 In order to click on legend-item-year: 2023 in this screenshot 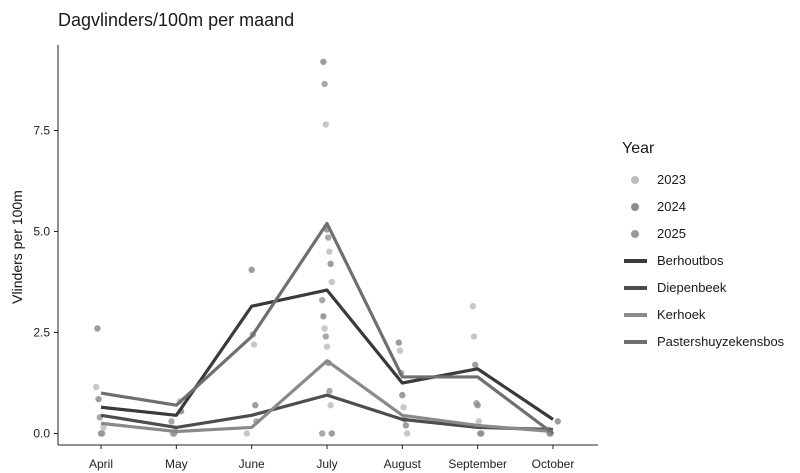, I will do `click(703, 179)`.